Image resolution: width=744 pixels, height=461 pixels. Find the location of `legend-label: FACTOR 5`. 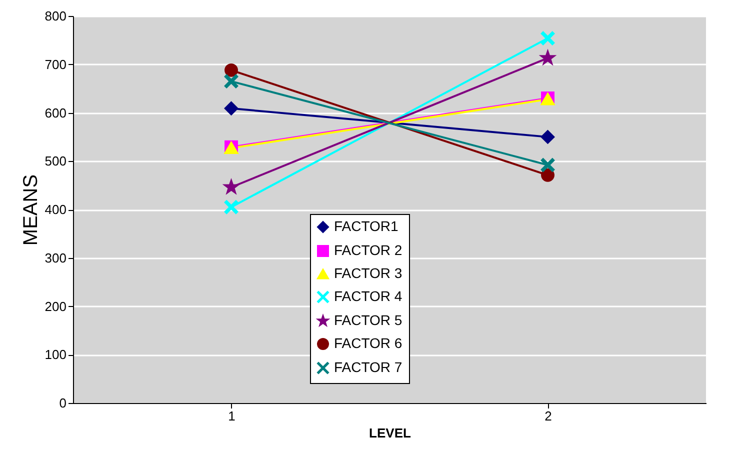

legend-label: FACTOR 5 is located at coordinates (368, 320).